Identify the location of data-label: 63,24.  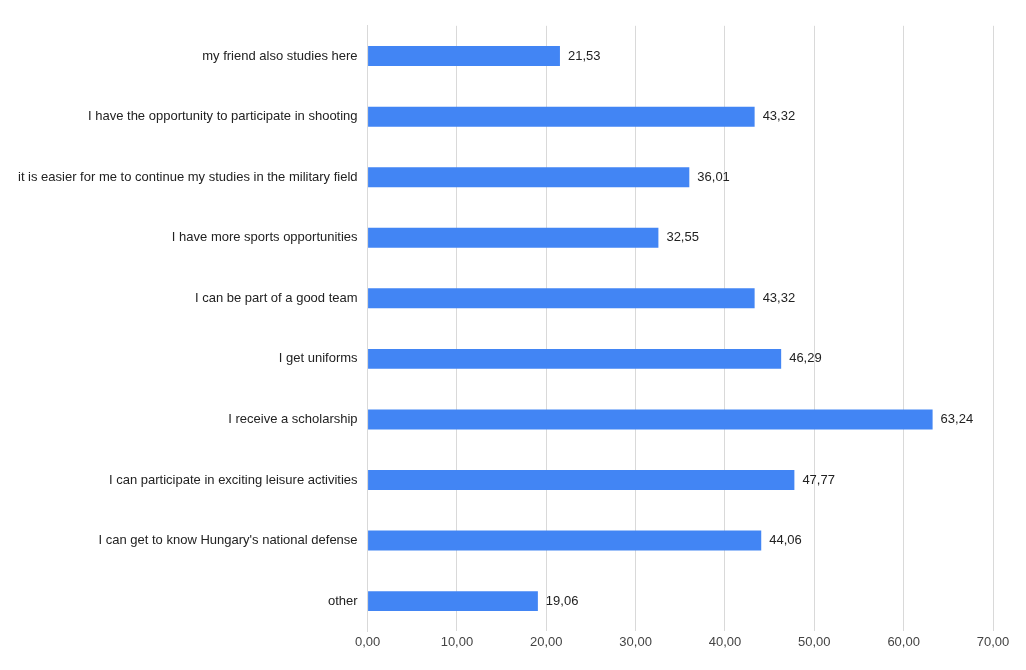
(957, 419).